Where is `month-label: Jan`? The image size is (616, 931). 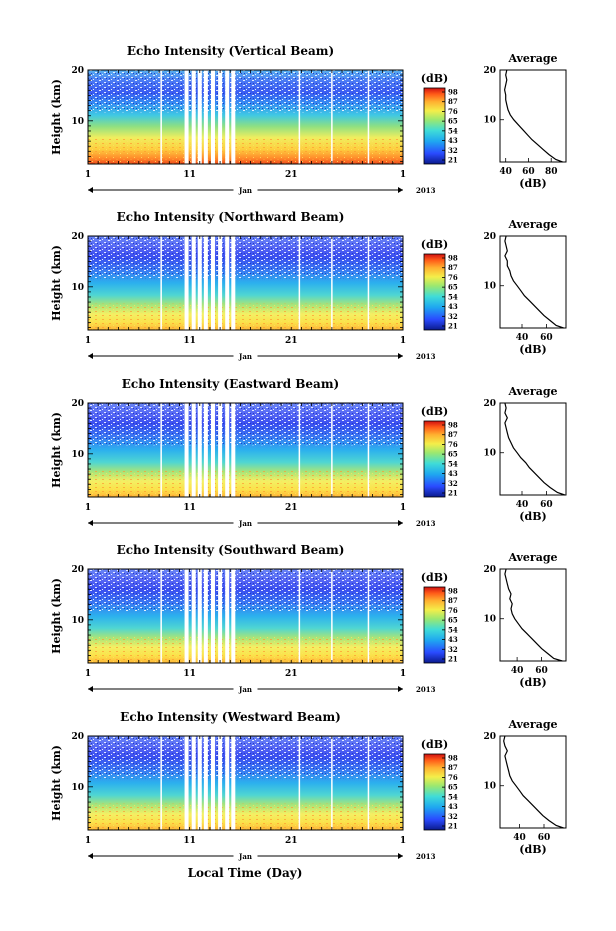 month-label: Jan is located at coordinates (245, 523).